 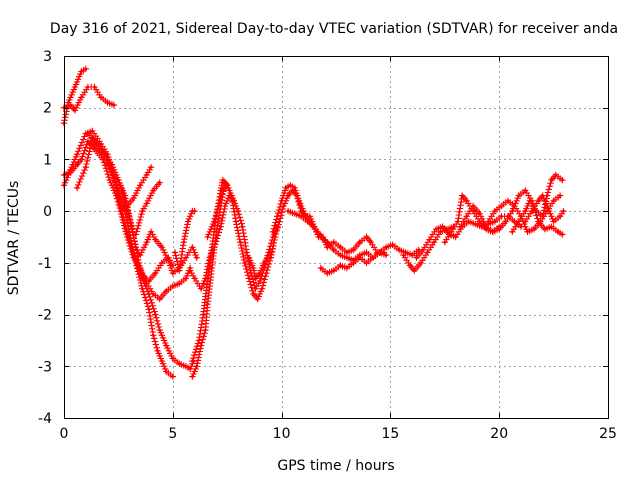 I want to click on x-tick-label: 25, so click(x=608, y=434).